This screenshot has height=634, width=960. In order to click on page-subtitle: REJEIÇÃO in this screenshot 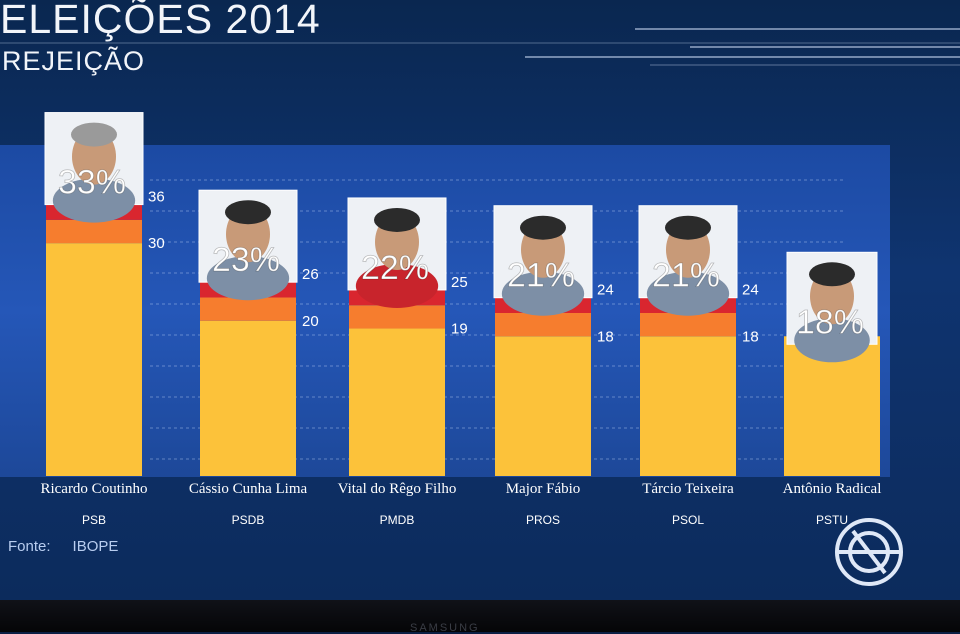, I will do `click(74, 61)`.